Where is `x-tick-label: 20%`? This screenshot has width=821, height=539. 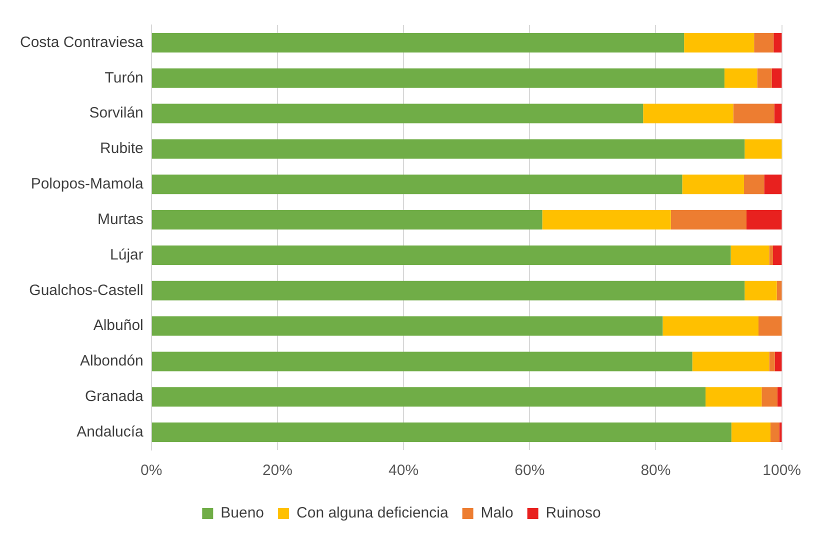
x-tick-label: 20% is located at coordinates (277, 471).